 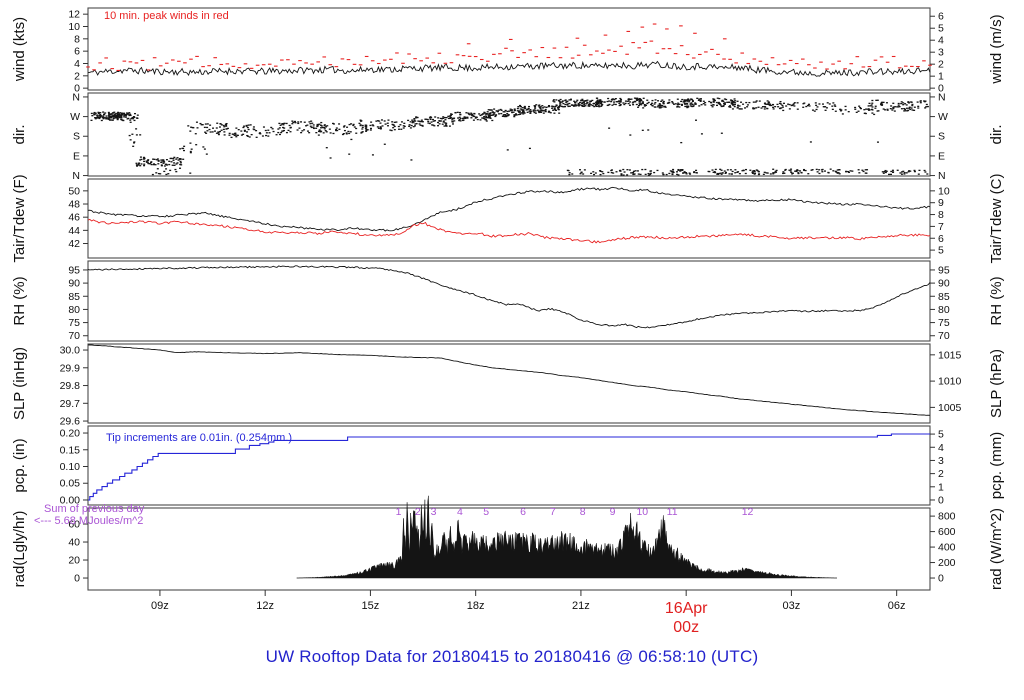 I want to click on panel-annotation: Sum of previous day, so click(x=94, y=509).